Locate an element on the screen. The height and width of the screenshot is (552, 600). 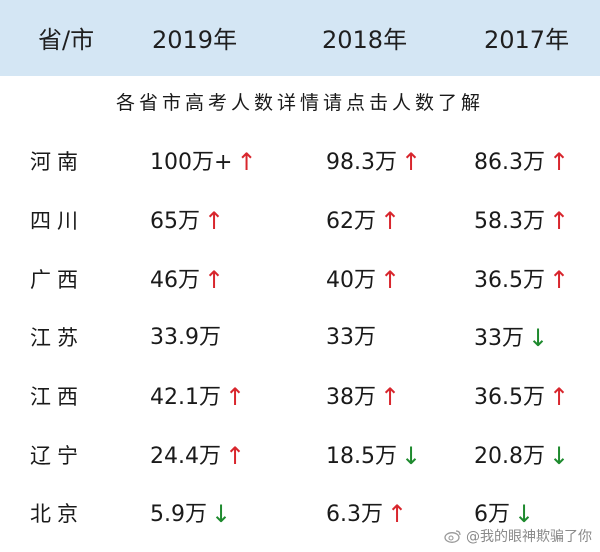
value-2018: 33万 is located at coordinates (351, 338).